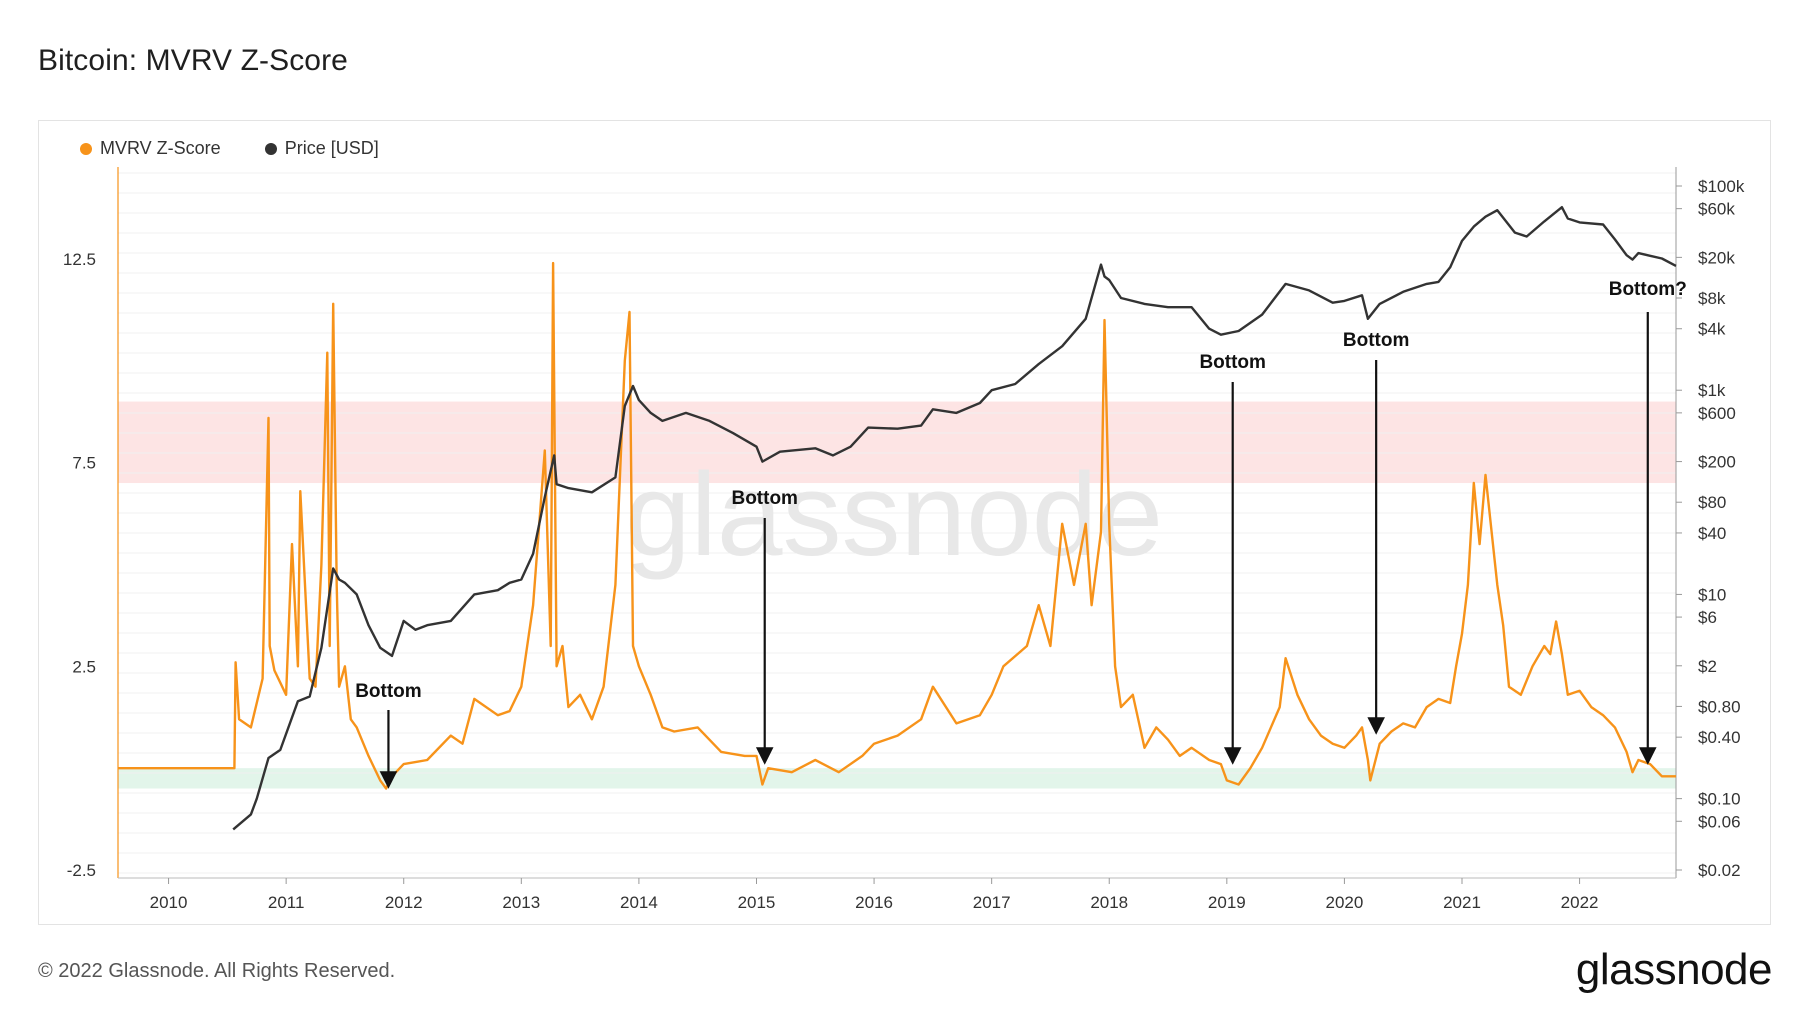  I want to click on x-tick-label: 2010, so click(169, 902).